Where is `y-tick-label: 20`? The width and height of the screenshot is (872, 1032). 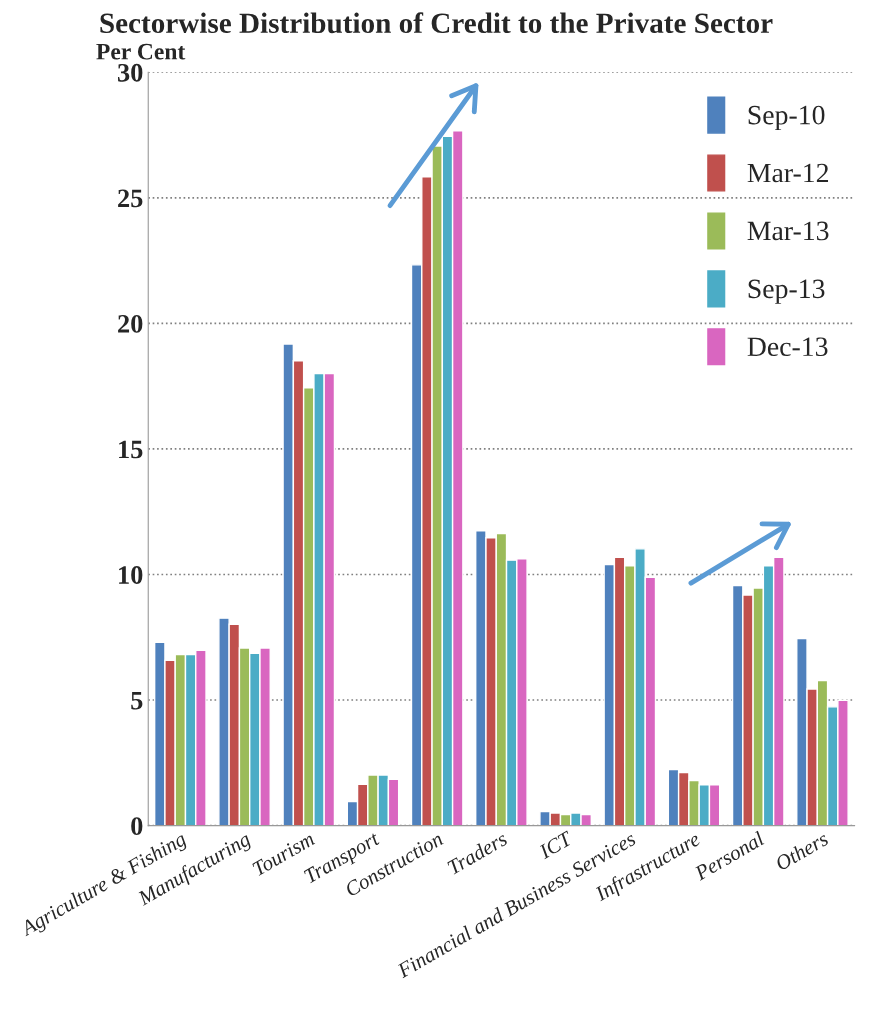
y-tick-label: 20 is located at coordinates (130, 323).